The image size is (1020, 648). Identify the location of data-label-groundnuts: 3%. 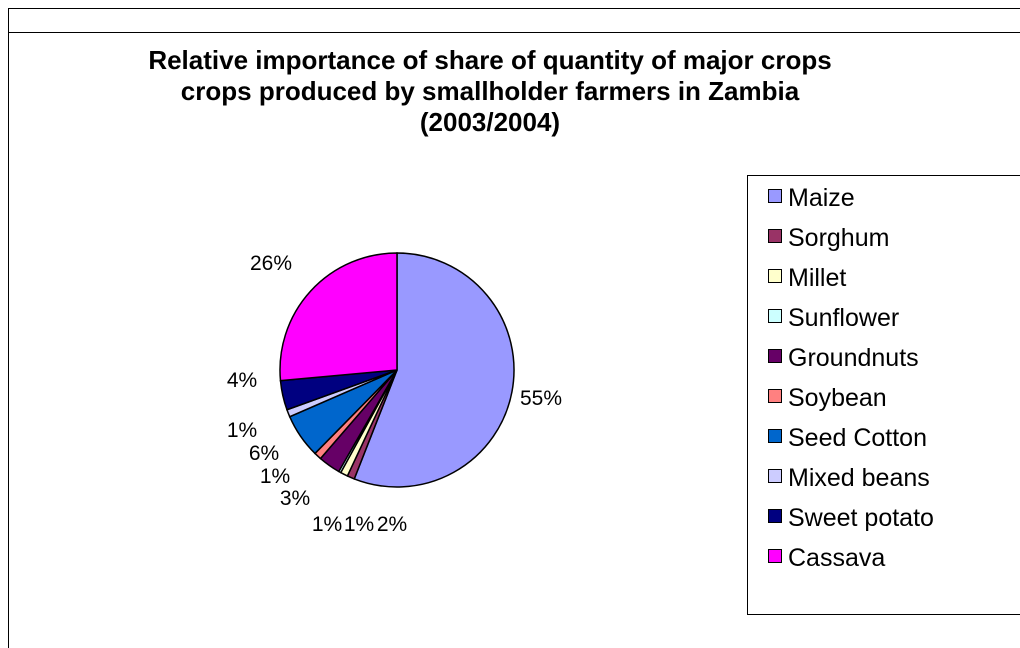
(295, 498).